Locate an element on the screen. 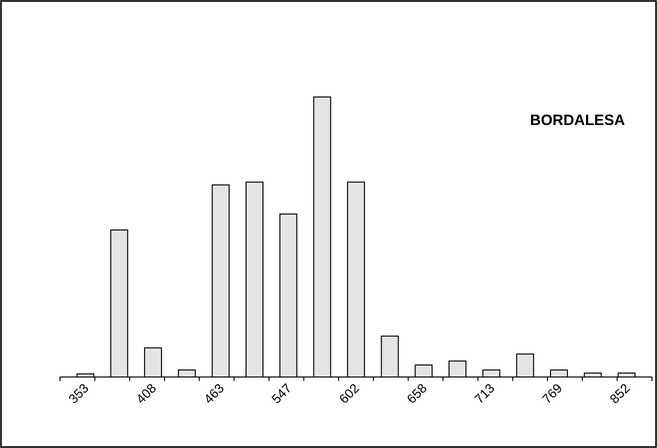 This screenshot has width=657, height=448. x-tick-label: 852 is located at coordinates (619, 393).